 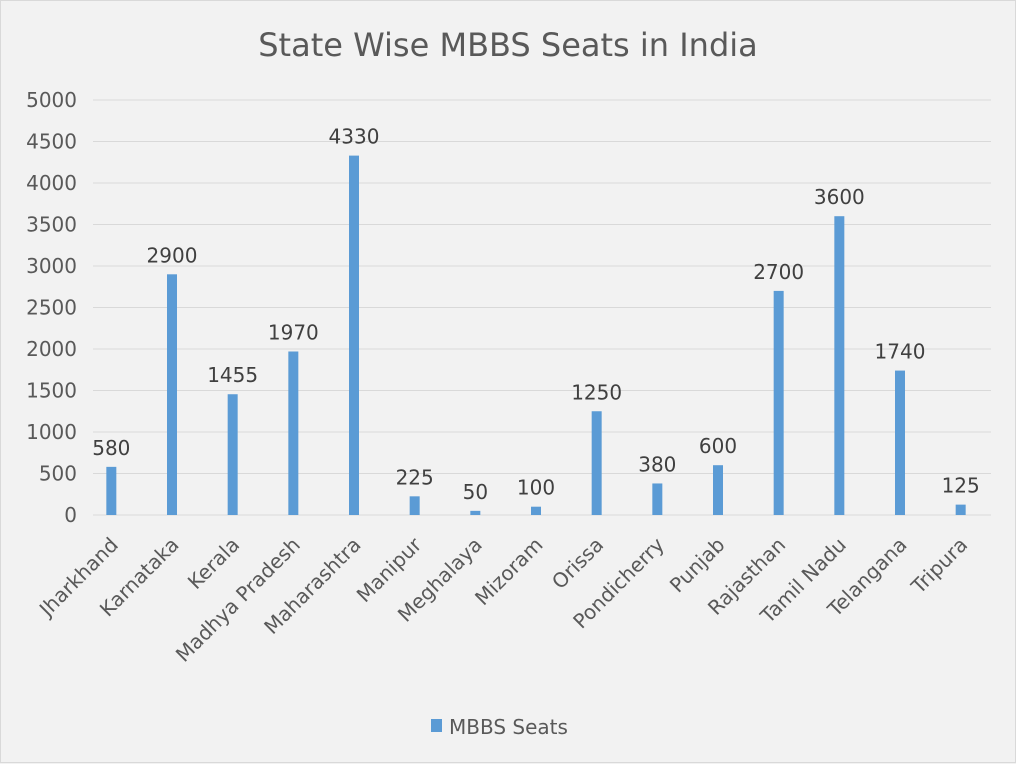 What do you see at coordinates (51, 391) in the screenshot?
I see `y-tick-label: 1500` at bounding box center [51, 391].